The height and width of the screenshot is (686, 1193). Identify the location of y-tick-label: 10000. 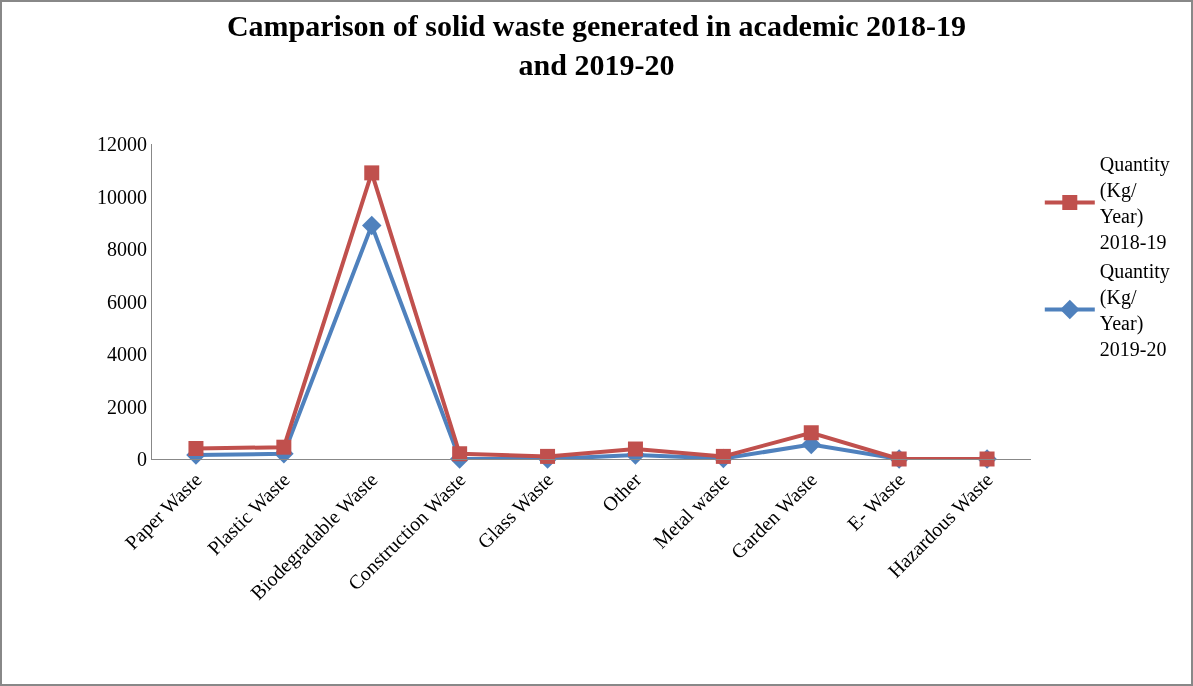
(122, 196).